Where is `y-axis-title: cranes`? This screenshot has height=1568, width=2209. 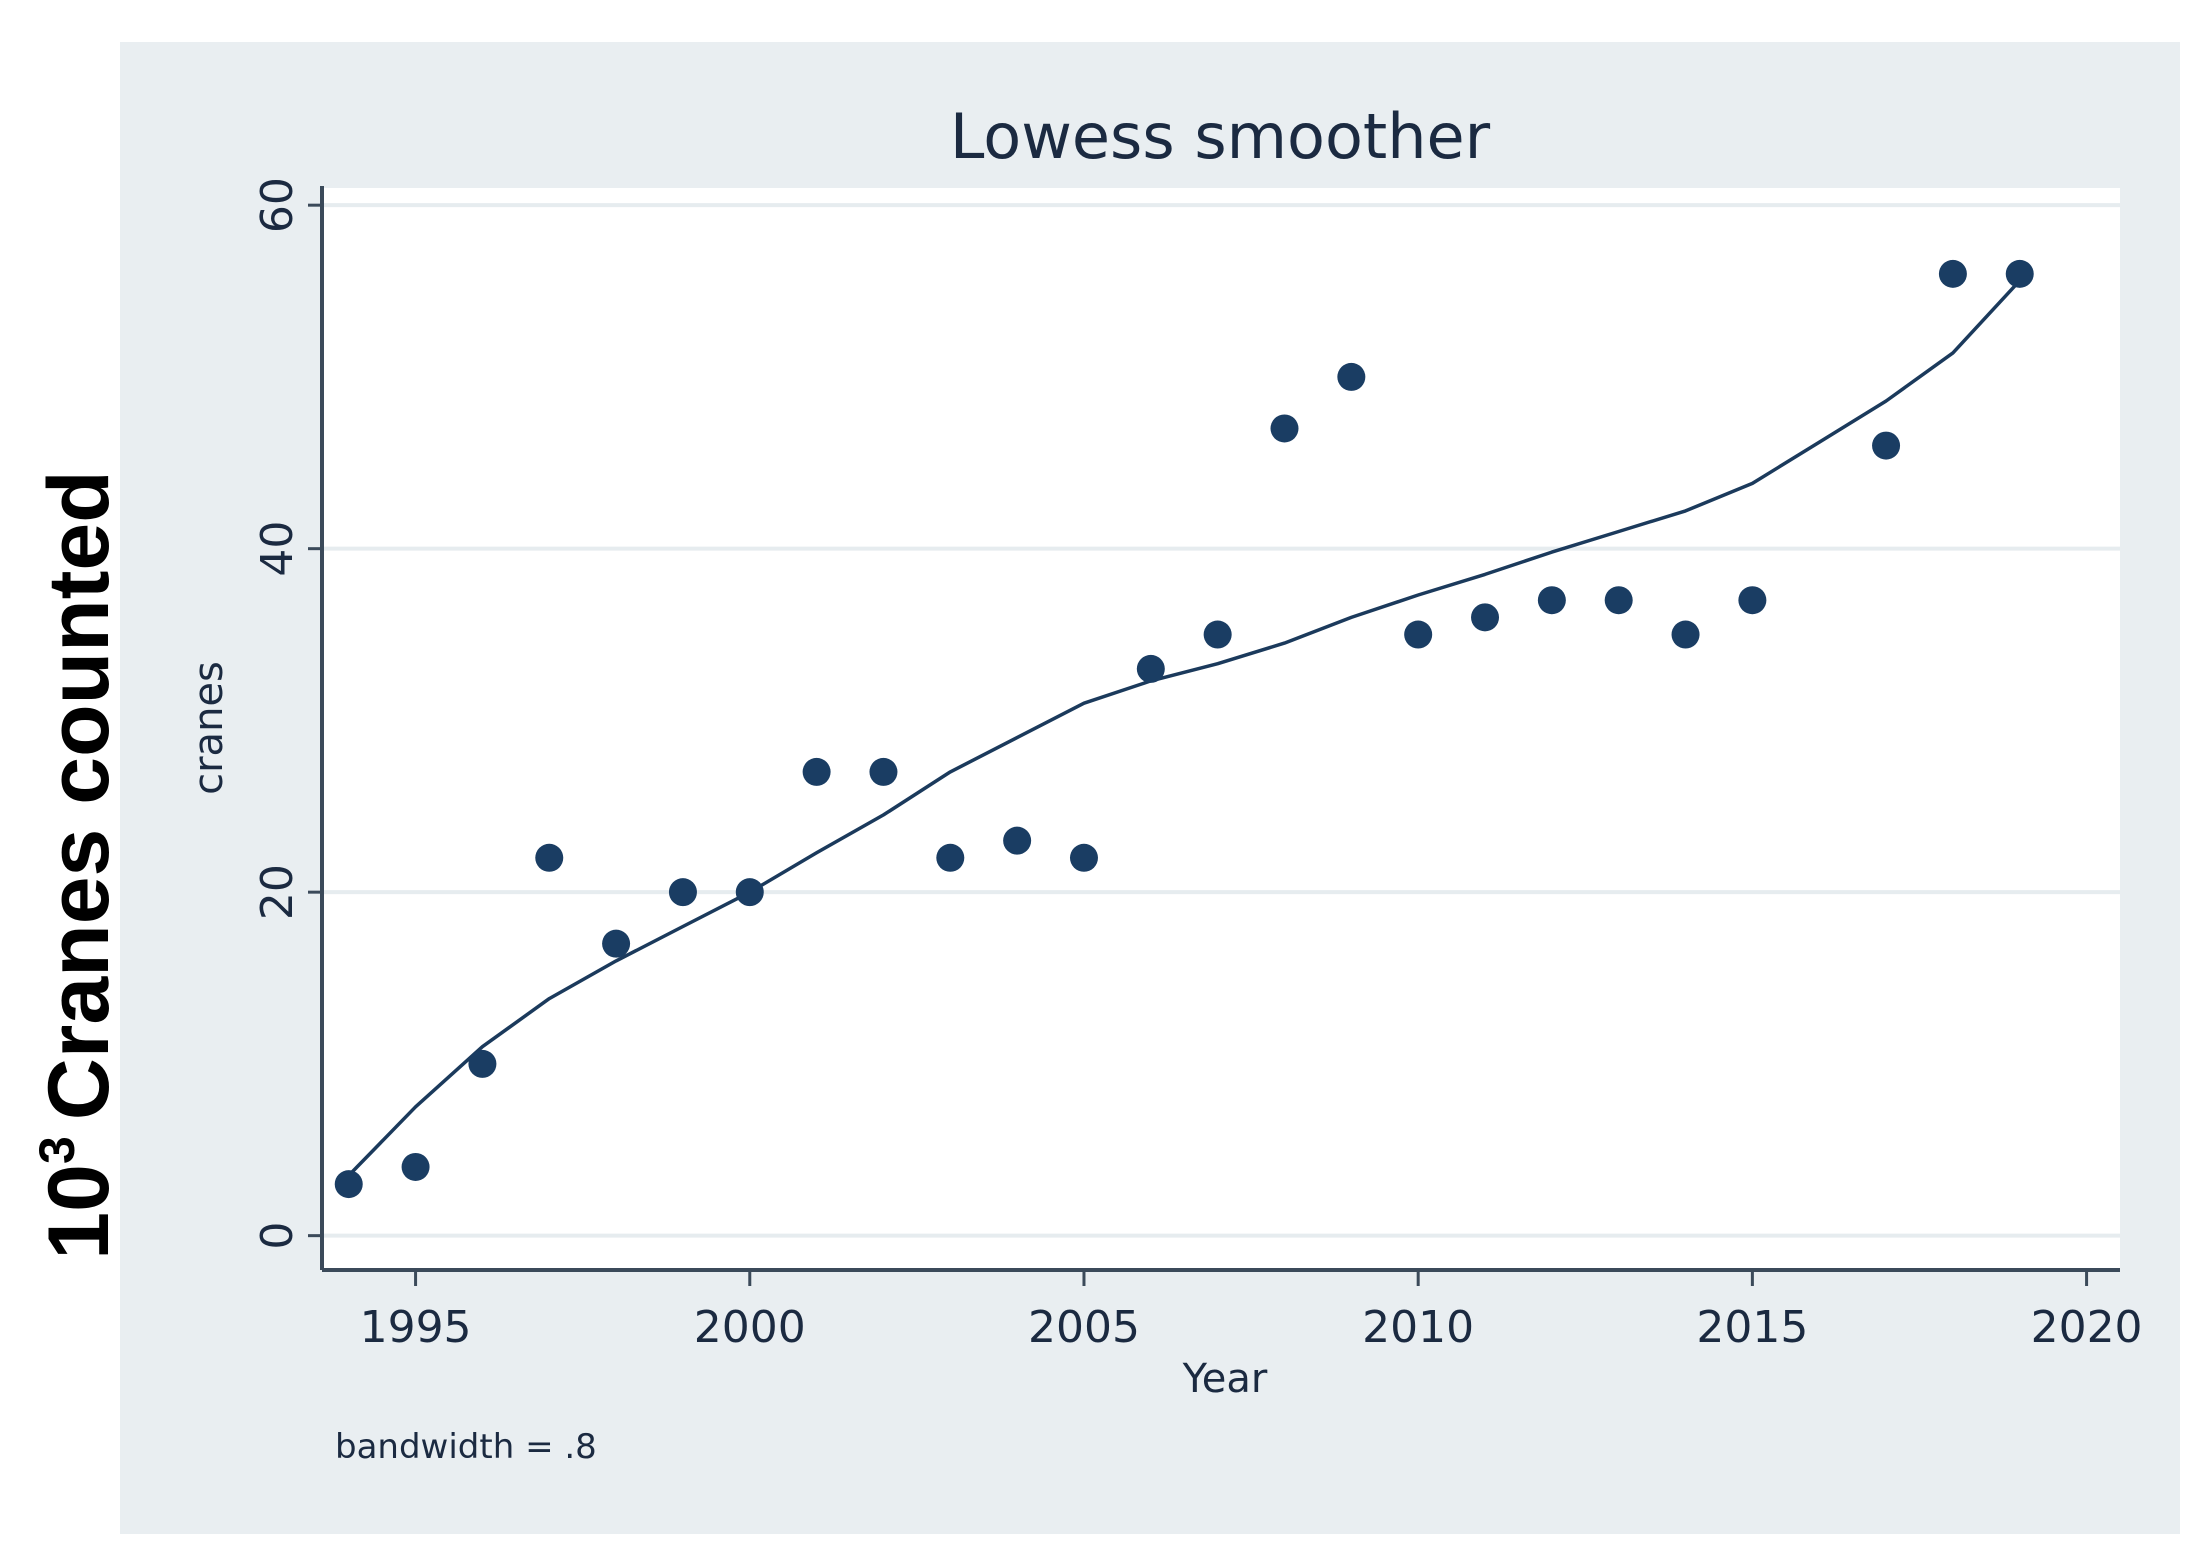 y-axis-title: cranes is located at coordinates (209, 728).